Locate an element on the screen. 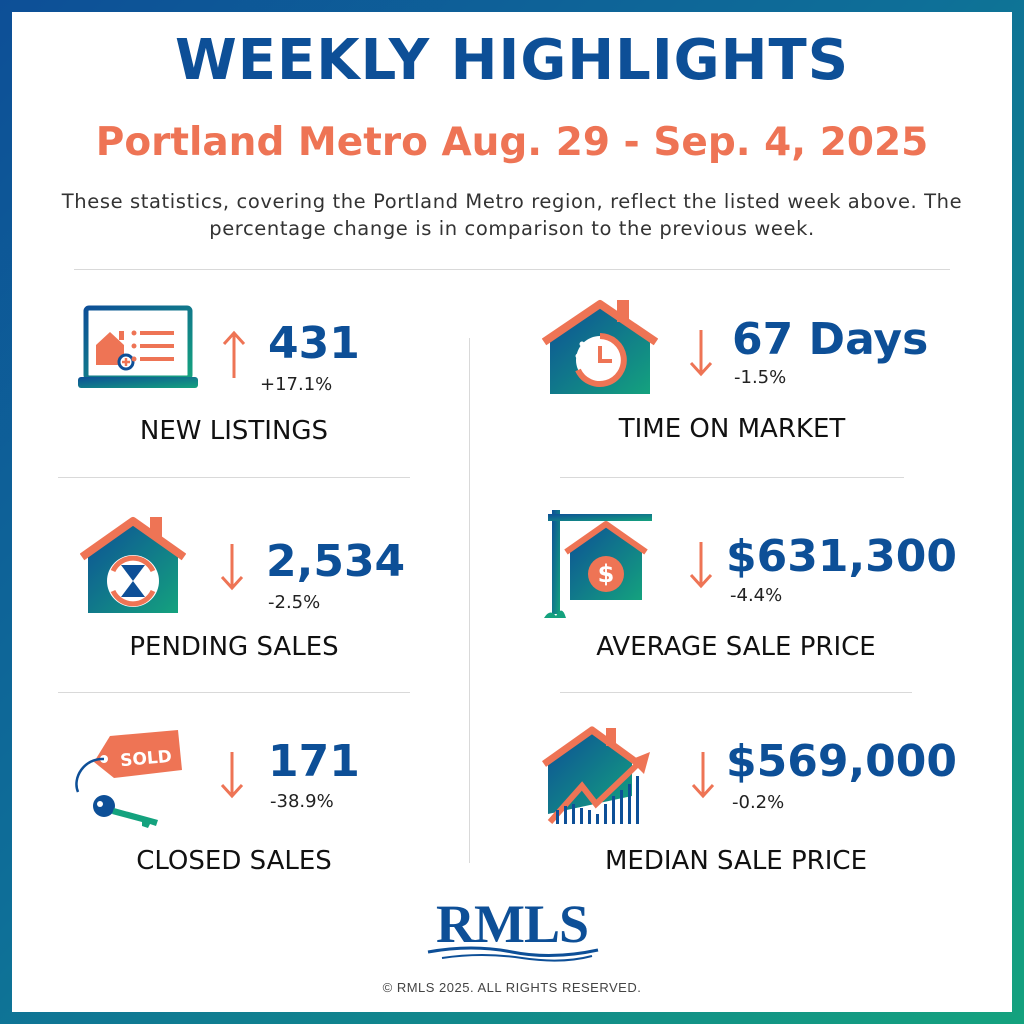 The image size is (1024, 1024). stat-label: NEW LISTINGS is located at coordinates (234, 431).